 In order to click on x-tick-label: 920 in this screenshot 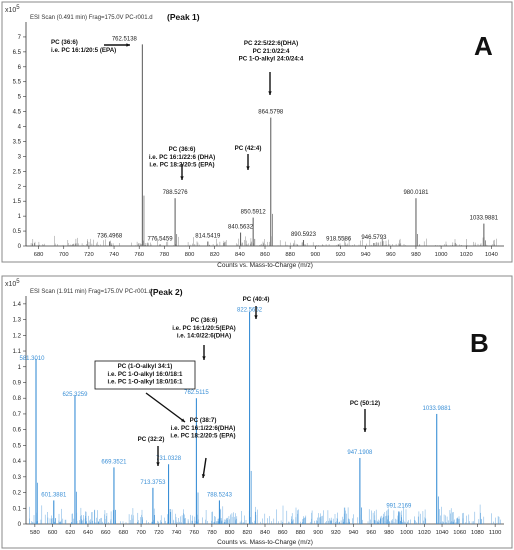, I will do `click(341, 255)`.